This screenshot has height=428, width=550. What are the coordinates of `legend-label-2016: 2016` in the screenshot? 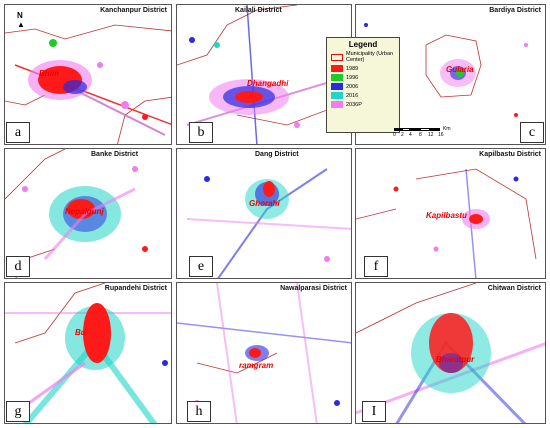 It's located at (352, 95).